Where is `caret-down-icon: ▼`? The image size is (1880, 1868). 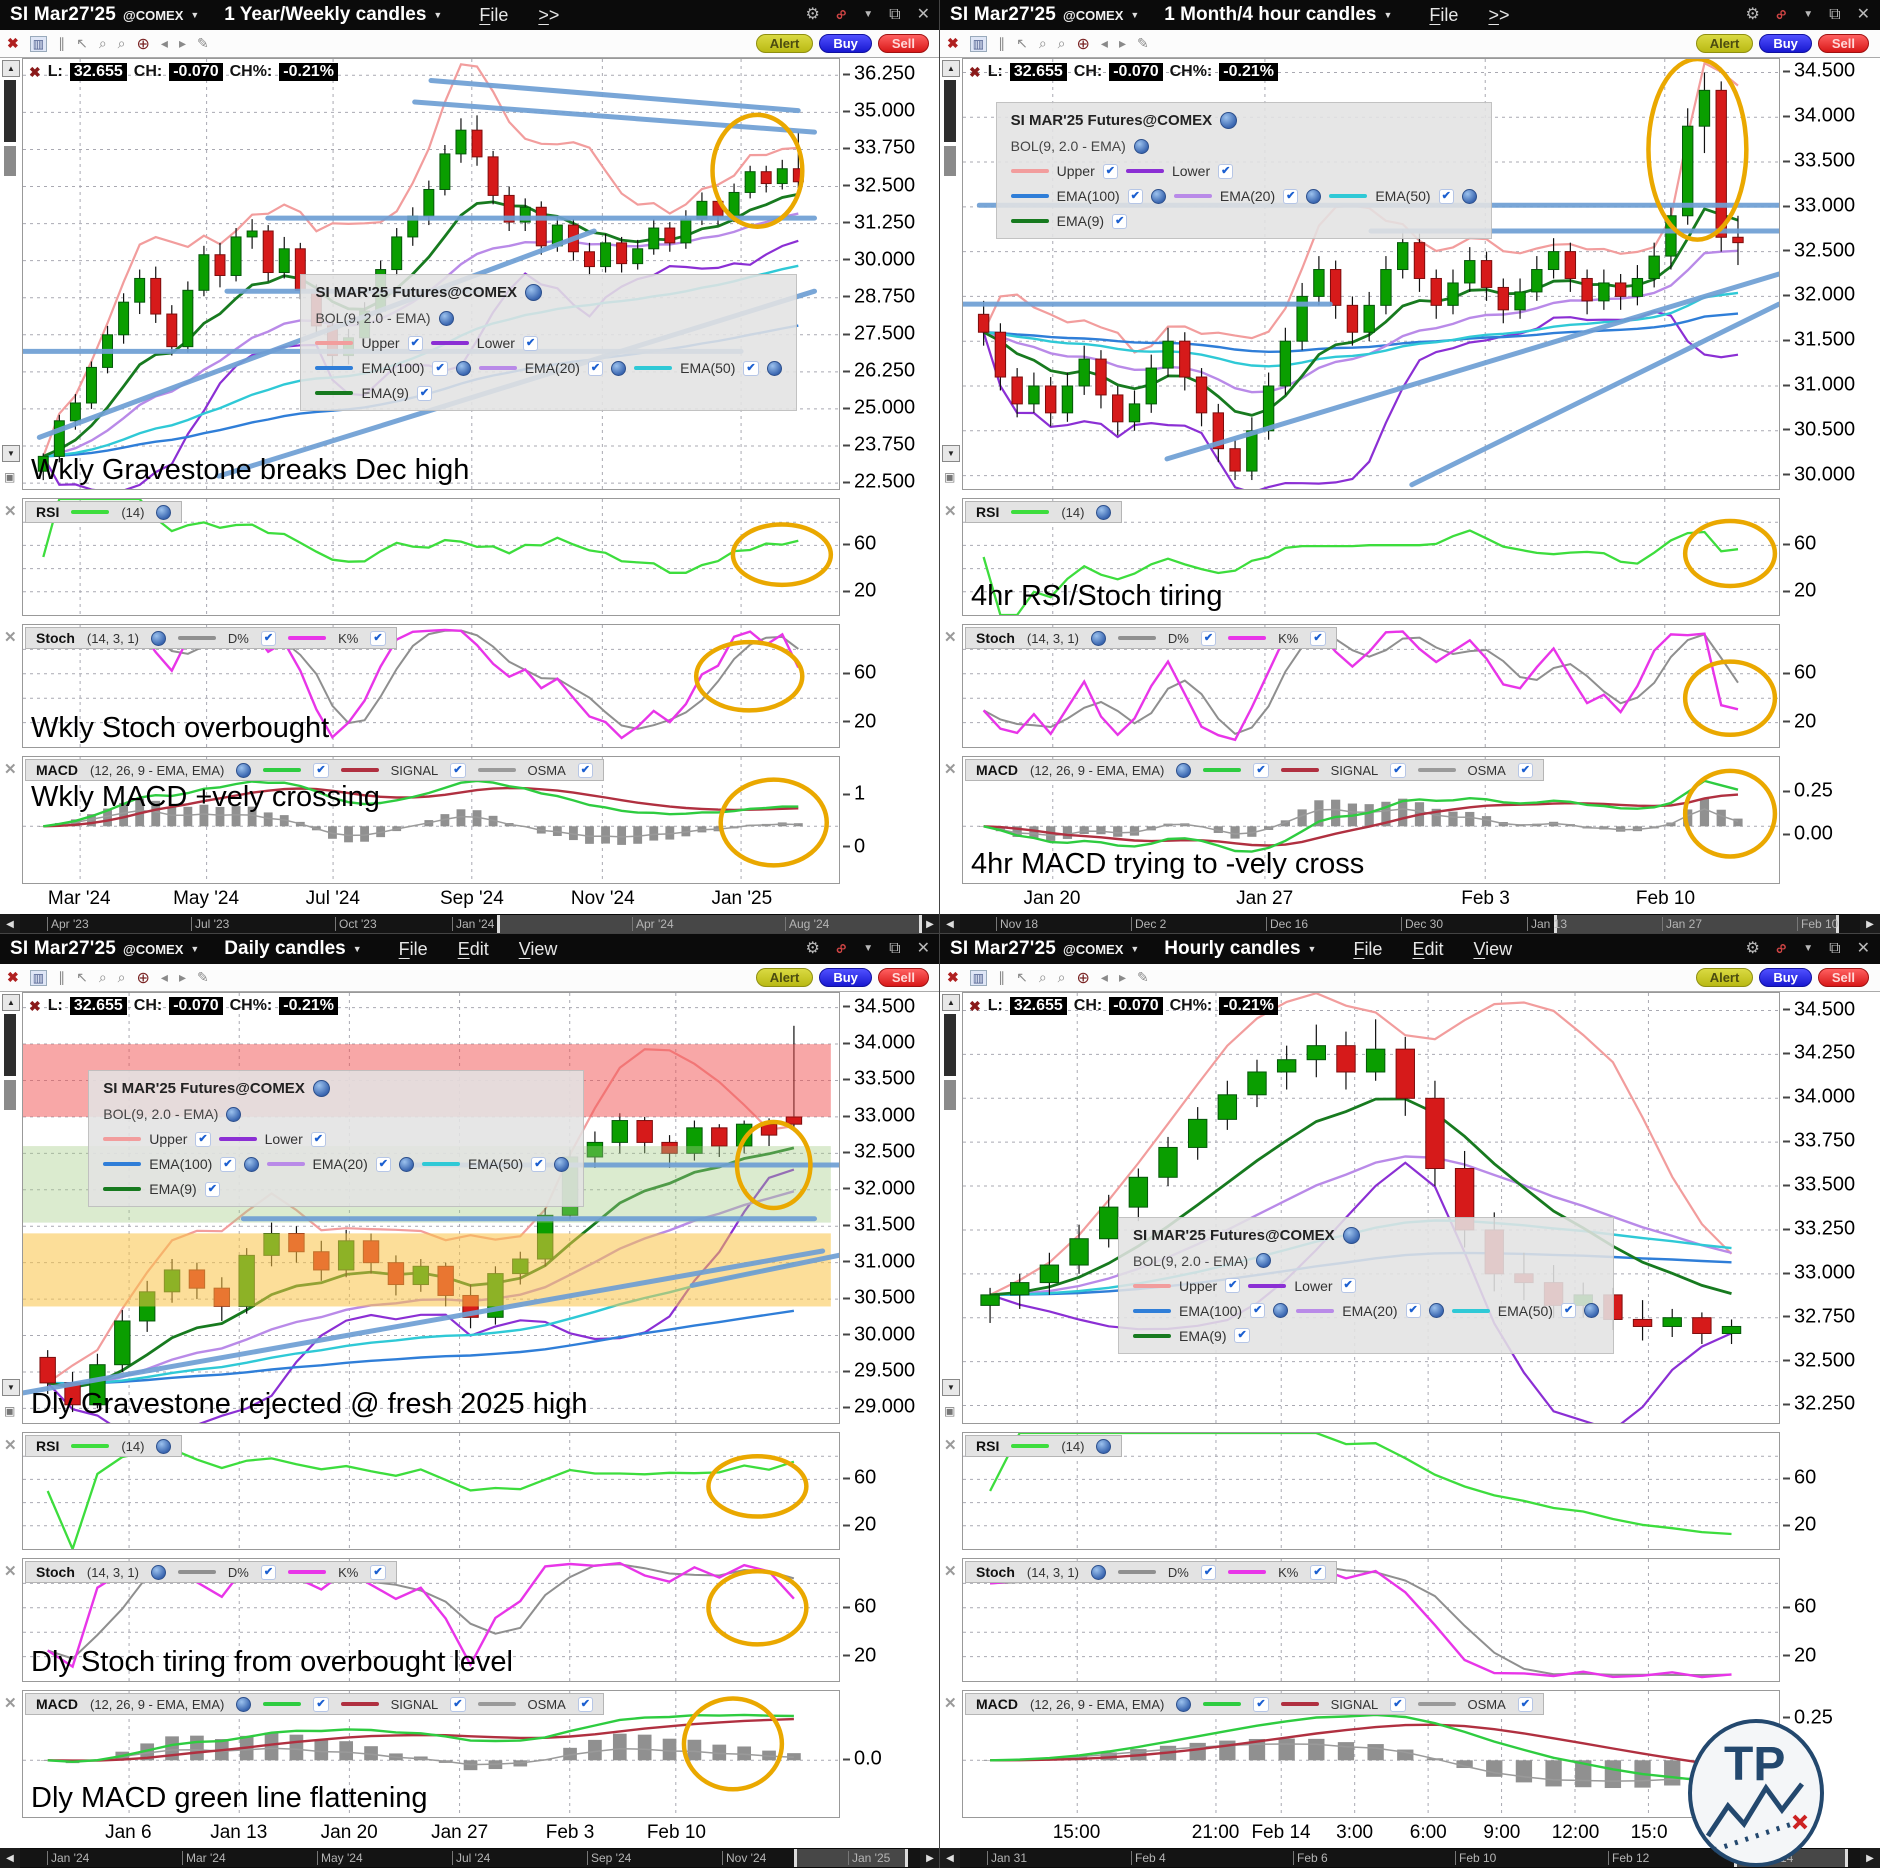
caret-down-icon: ▼ is located at coordinates (1808, 948).